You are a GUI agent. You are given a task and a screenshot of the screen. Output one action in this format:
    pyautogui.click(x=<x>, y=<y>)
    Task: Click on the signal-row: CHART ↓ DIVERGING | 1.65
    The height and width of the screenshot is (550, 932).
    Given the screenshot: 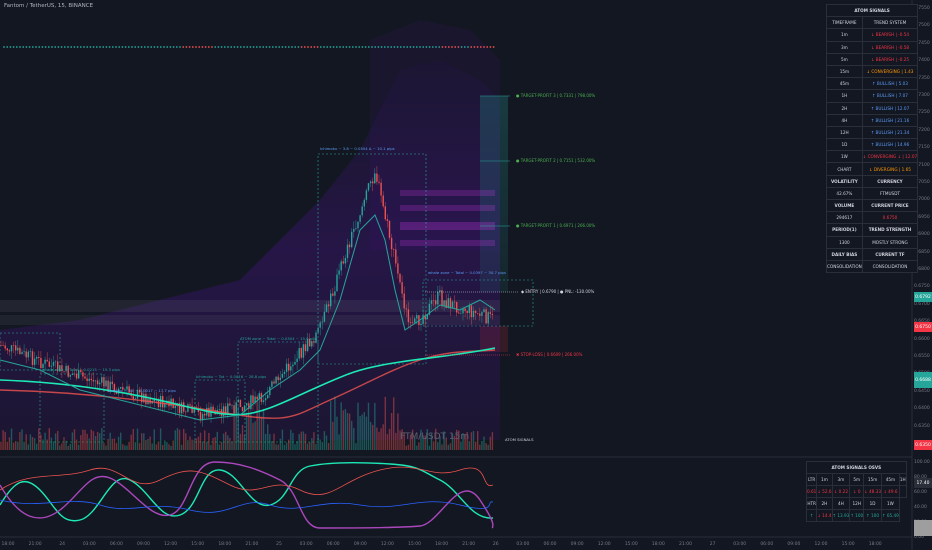 What is the action you would take?
    pyautogui.click(x=872, y=169)
    